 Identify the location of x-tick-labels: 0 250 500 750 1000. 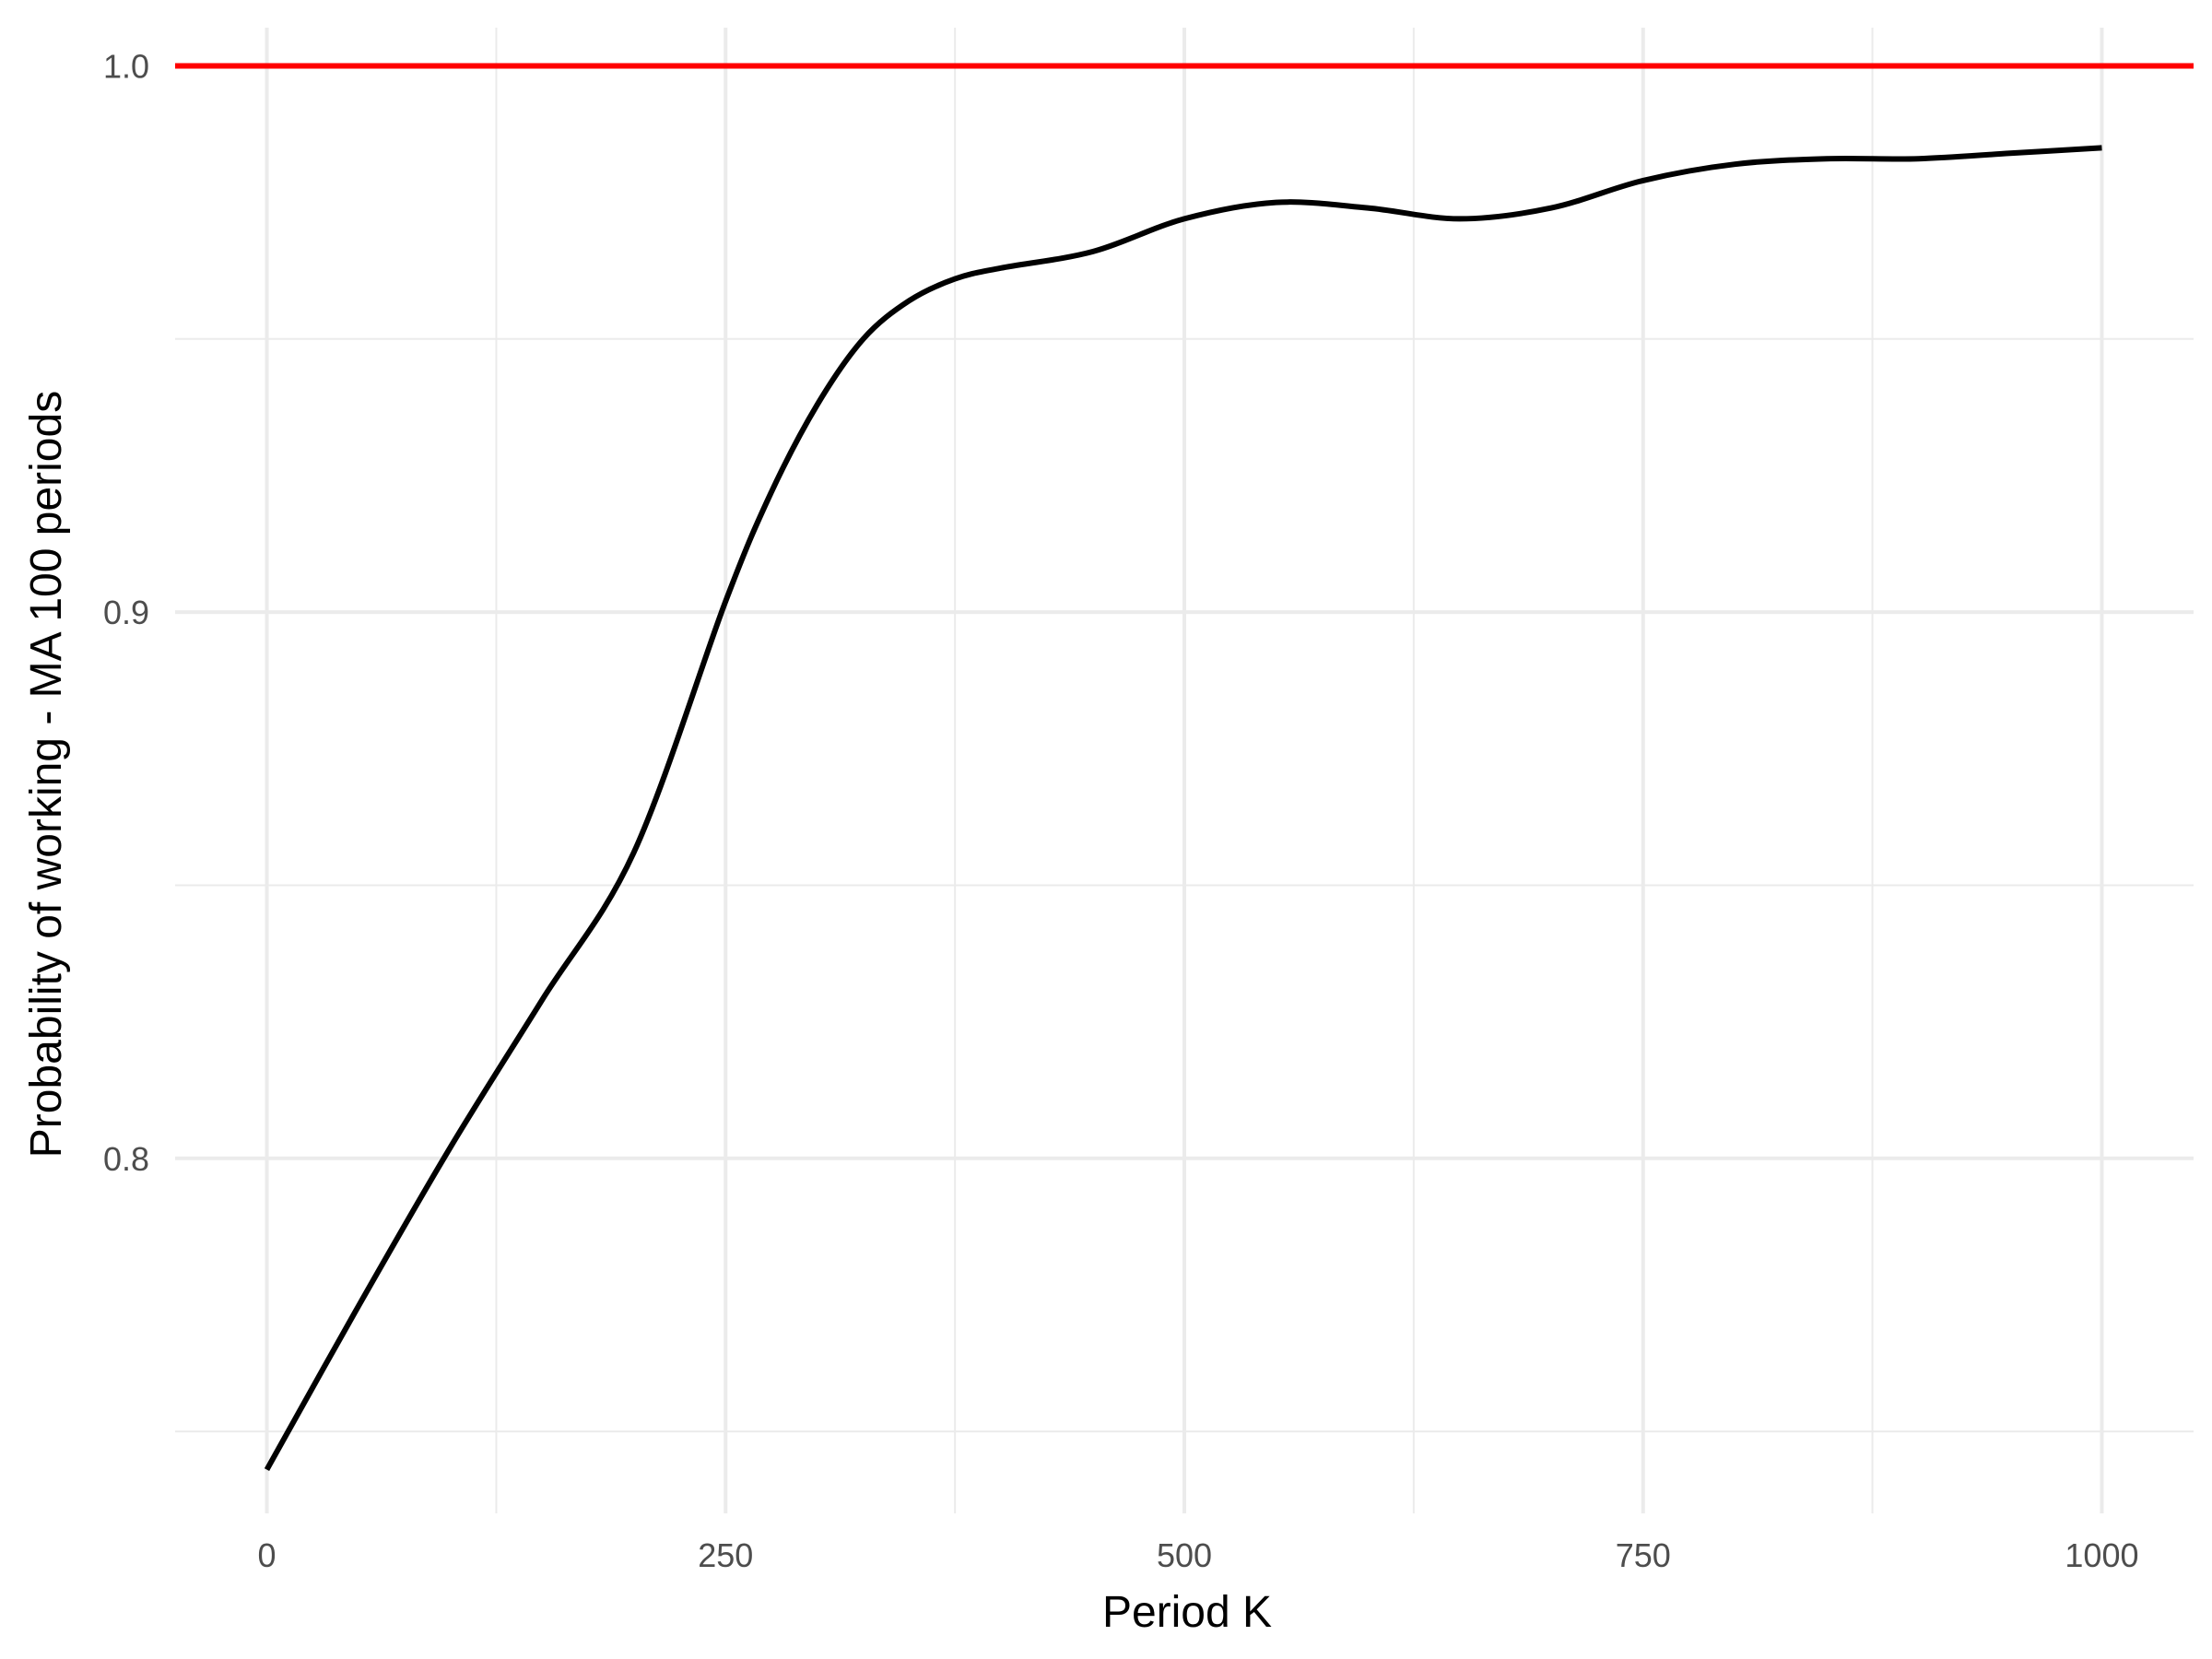
(1198, 1555).